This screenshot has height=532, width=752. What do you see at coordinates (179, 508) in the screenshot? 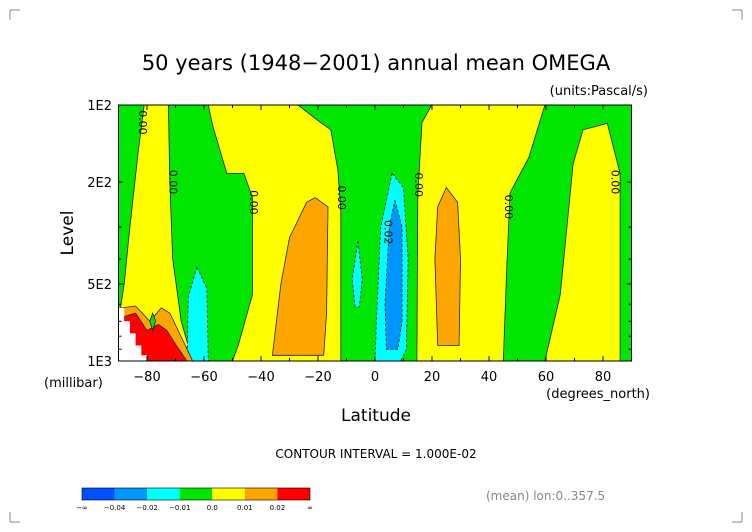
I see `colorbar-label: −0.01` at bounding box center [179, 508].